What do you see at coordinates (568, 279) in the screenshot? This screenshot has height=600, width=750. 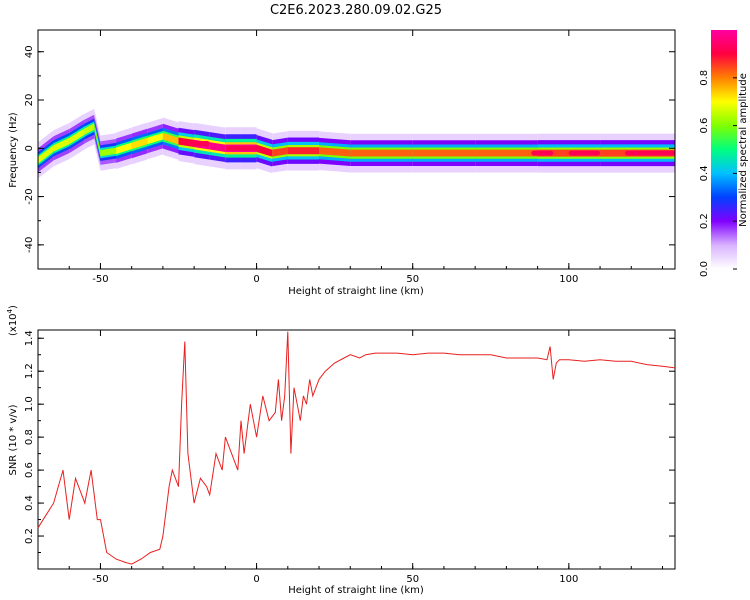 I see `spectrogram-x-tick-label: 100` at bounding box center [568, 279].